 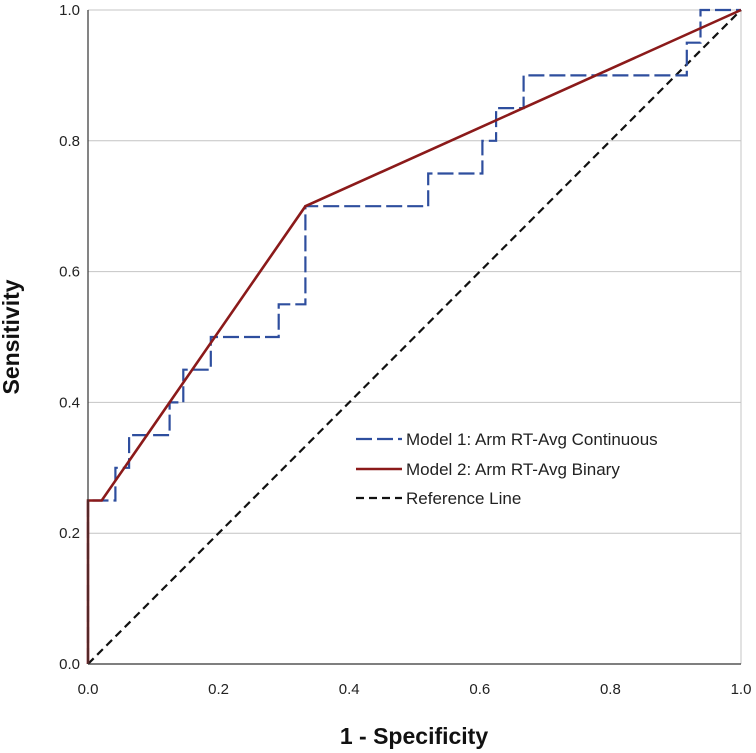 What do you see at coordinates (69, 664) in the screenshot?
I see `y-tick-label: 0.0` at bounding box center [69, 664].